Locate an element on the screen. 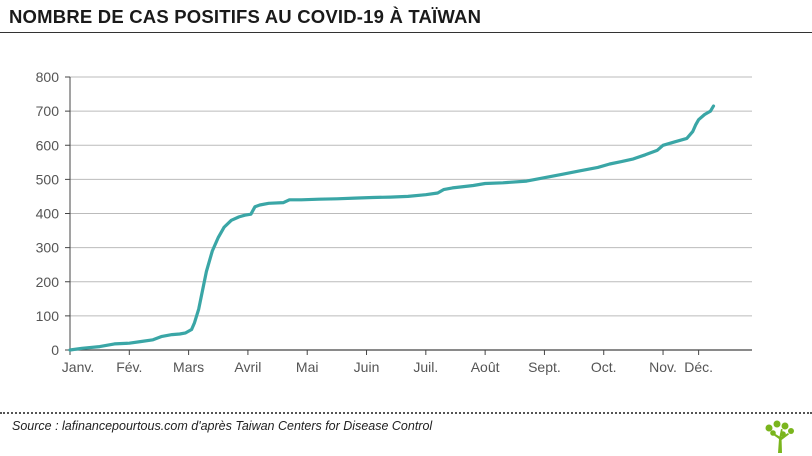  y-tick-label: 700 is located at coordinates (48, 111).